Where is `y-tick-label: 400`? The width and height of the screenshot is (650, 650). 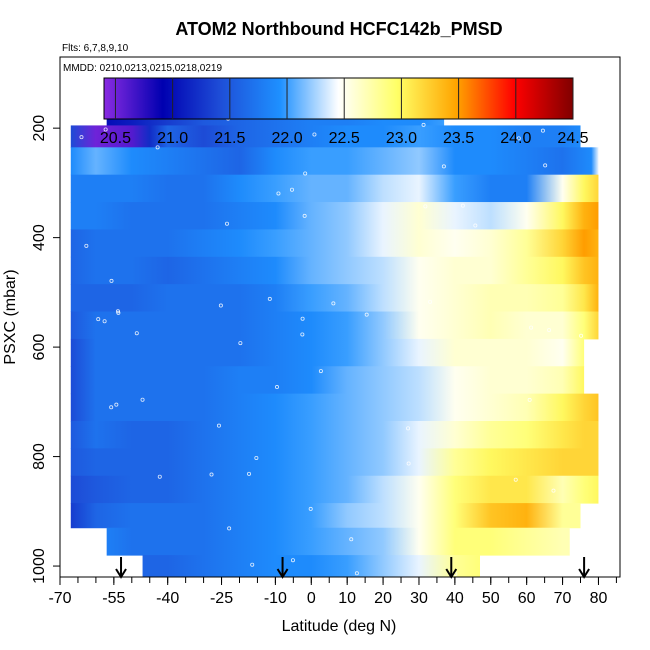
y-tick-label: 400 is located at coordinates (39, 237).